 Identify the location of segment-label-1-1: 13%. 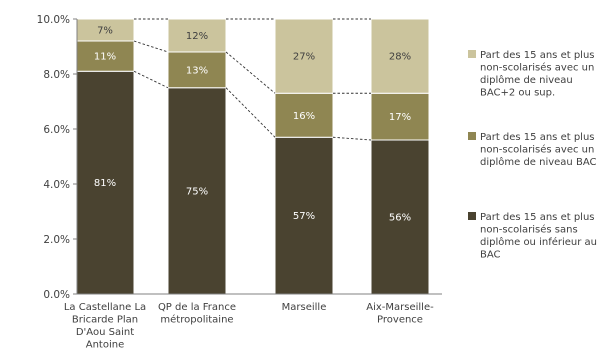
(197, 70).